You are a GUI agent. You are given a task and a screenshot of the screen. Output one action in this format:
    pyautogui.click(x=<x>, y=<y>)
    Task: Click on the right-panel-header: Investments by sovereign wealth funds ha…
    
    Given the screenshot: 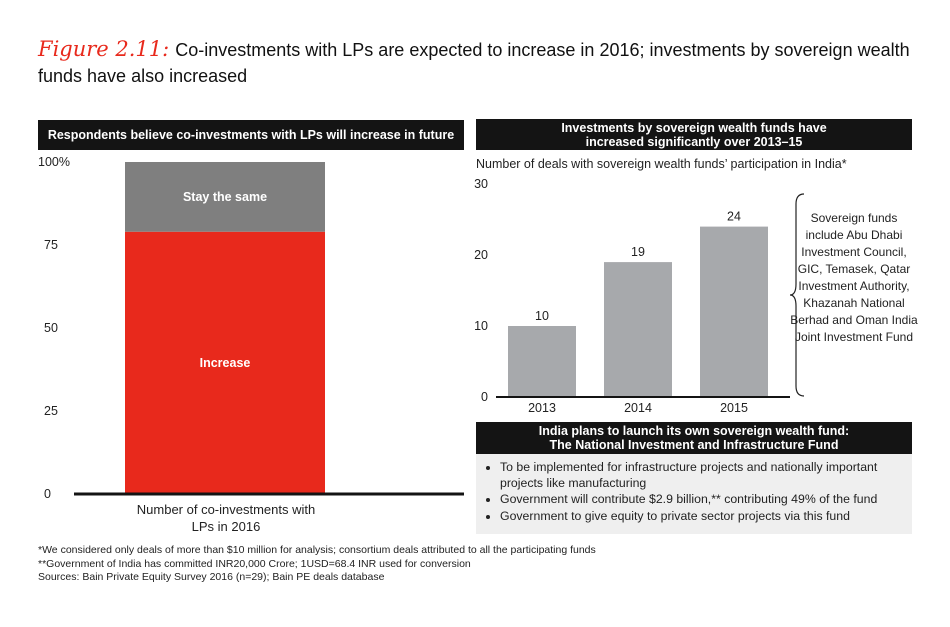 What is the action you would take?
    pyautogui.click(x=694, y=134)
    